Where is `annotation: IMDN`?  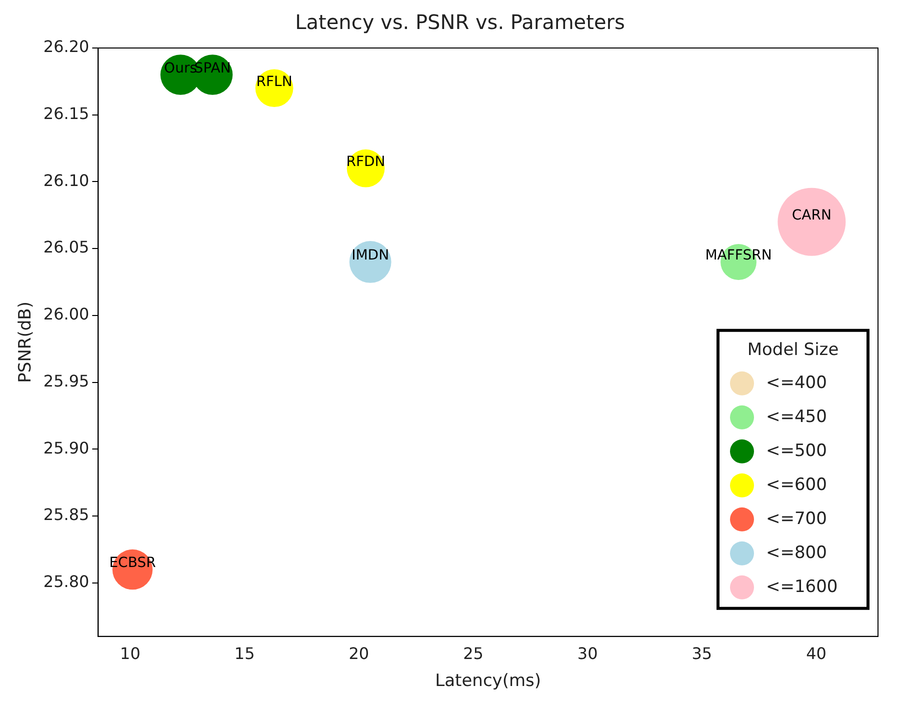
annotation: IMDN is located at coordinates (371, 256).